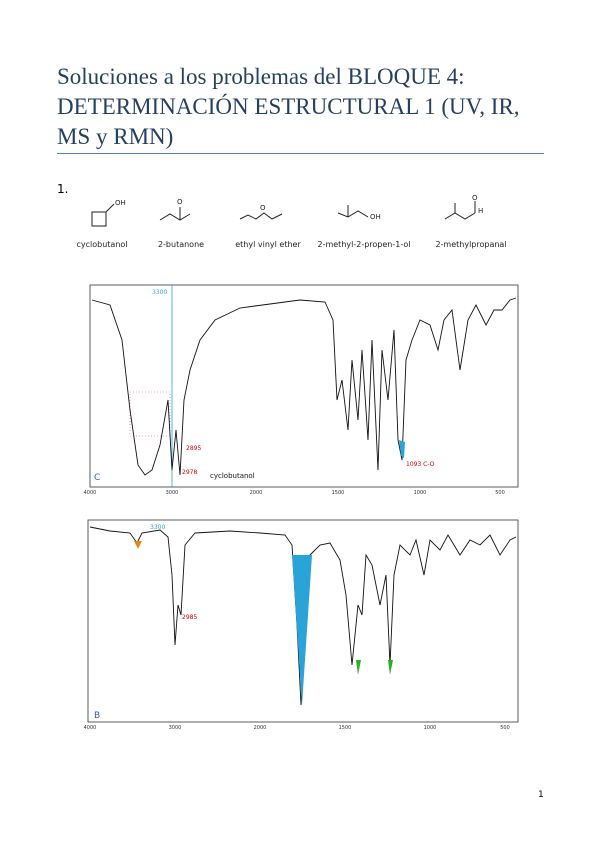 This screenshot has width=599, height=848. Describe the element at coordinates (189, 472) in the screenshot. I see `peak-label: 2978` at that location.